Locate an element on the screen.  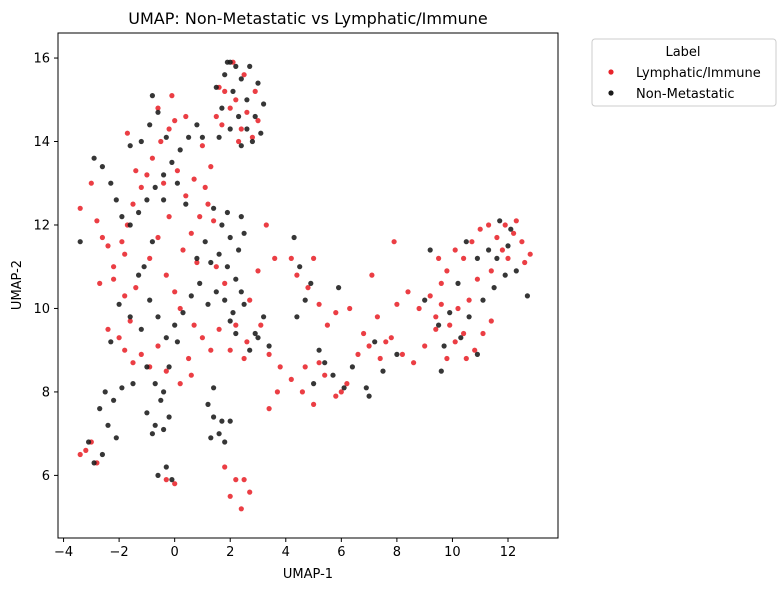
x-tick-label: 6 is located at coordinates (341, 552).